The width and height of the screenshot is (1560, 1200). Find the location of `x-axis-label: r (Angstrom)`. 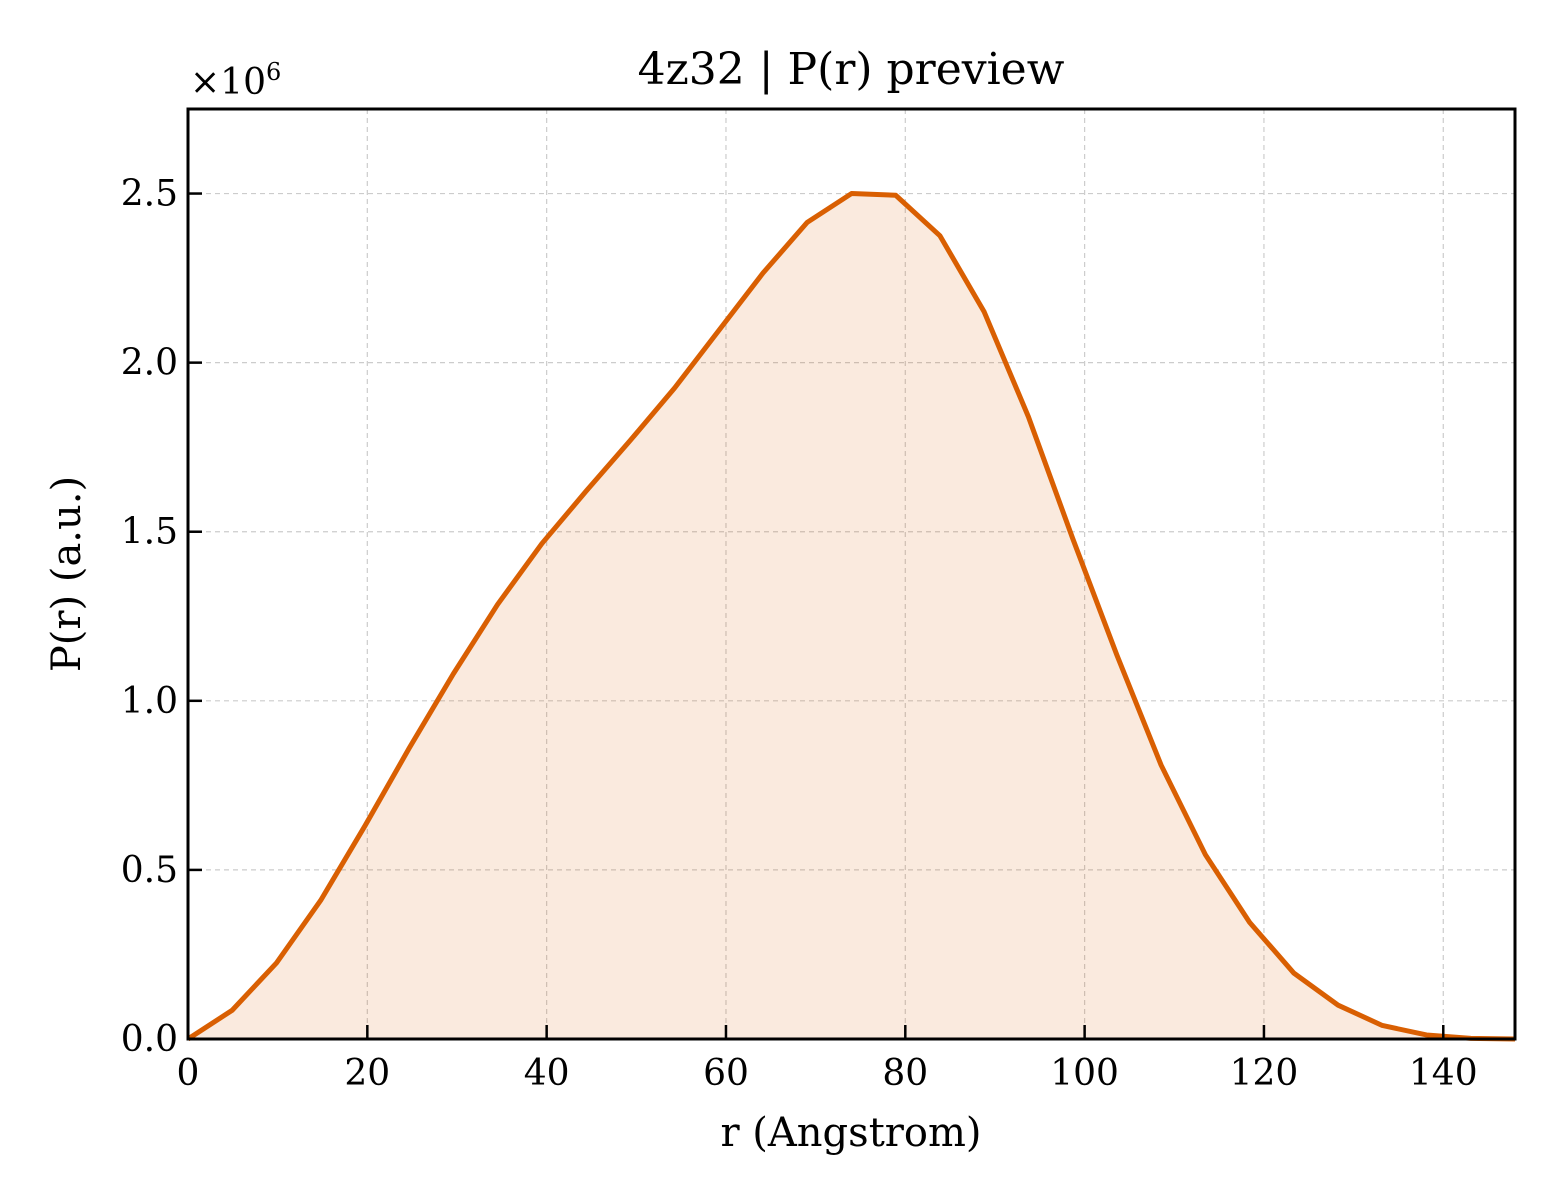

x-axis-label: r (Angstrom) is located at coordinates (850, 1133).